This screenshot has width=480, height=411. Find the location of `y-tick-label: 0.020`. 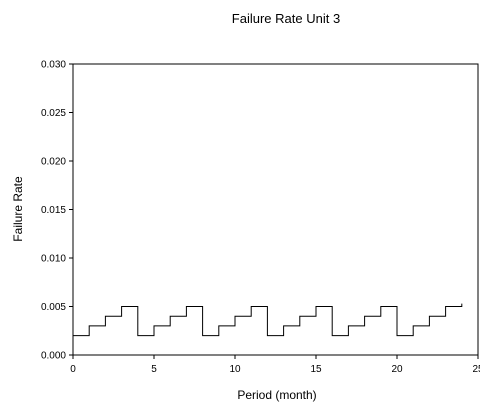

y-tick-label: 0.020 is located at coordinates (53, 162).